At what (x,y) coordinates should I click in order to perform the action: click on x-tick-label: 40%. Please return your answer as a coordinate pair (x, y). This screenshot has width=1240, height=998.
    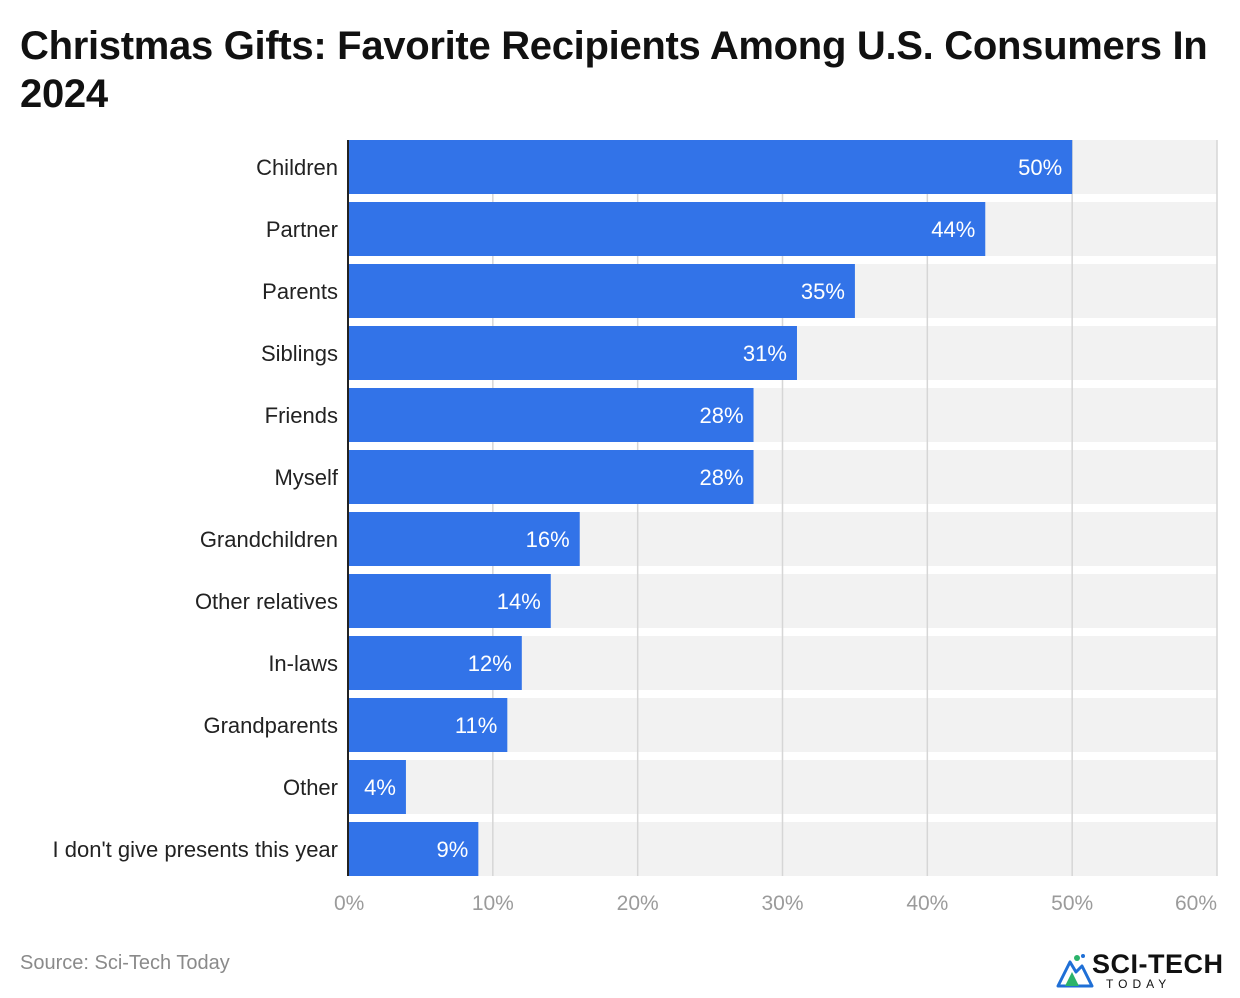
    Looking at the image, I should click on (927, 903).